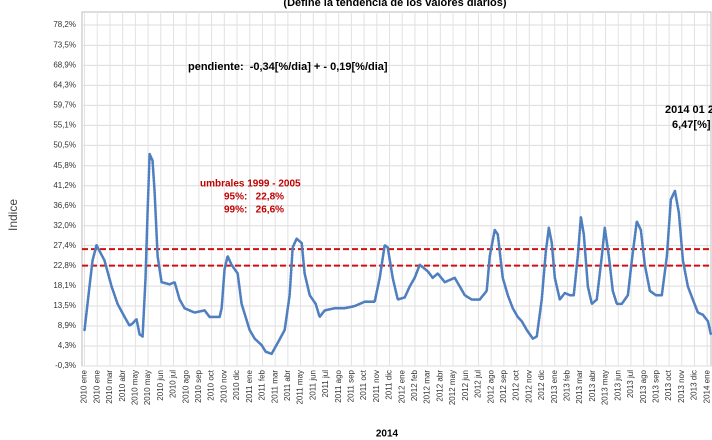 The width and height of the screenshot is (712, 440). What do you see at coordinates (503, 385) in the screenshot?
I see `x-tick-label: 2012 sep` at bounding box center [503, 385].